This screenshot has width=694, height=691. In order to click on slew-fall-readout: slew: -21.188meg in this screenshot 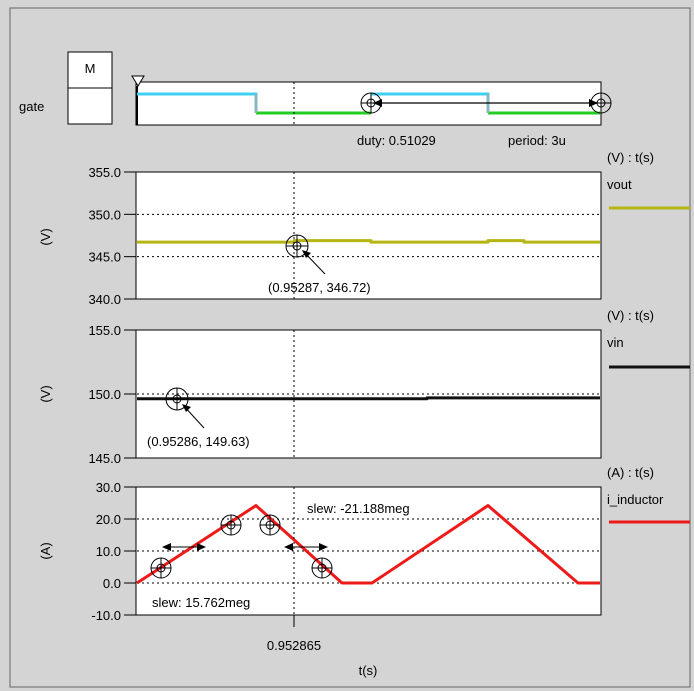, I will do `click(358, 508)`.